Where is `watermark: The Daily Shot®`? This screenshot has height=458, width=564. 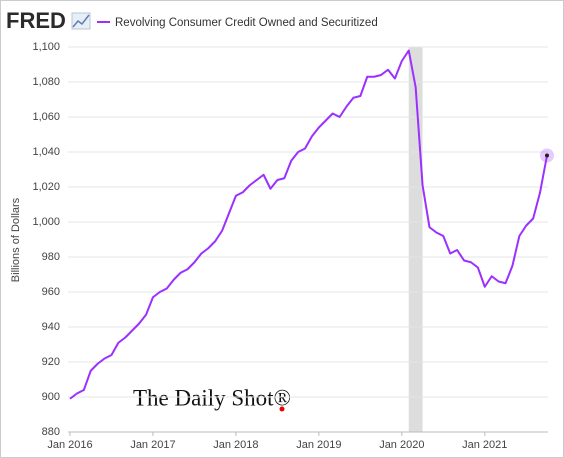 watermark: The Daily Shot® is located at coordinates (212, 397).